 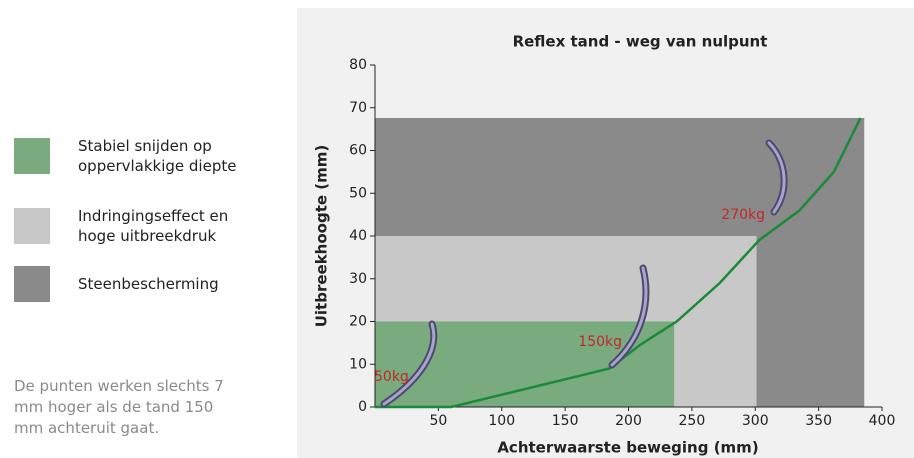 I want to click on legend-item: Steenbescherming, so click(x=141, y=284).